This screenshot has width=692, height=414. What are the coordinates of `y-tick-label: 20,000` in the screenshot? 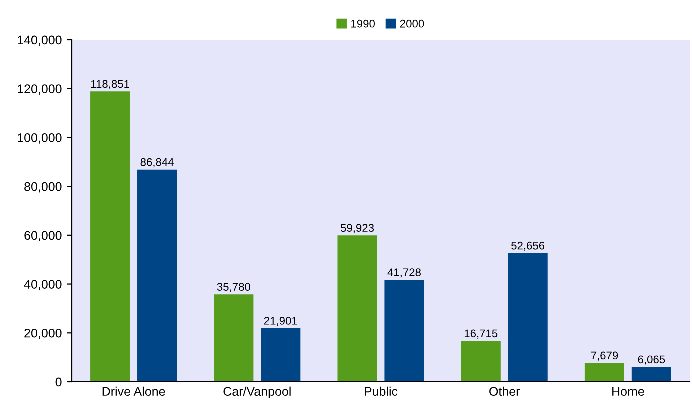 It's located at (43, 334).